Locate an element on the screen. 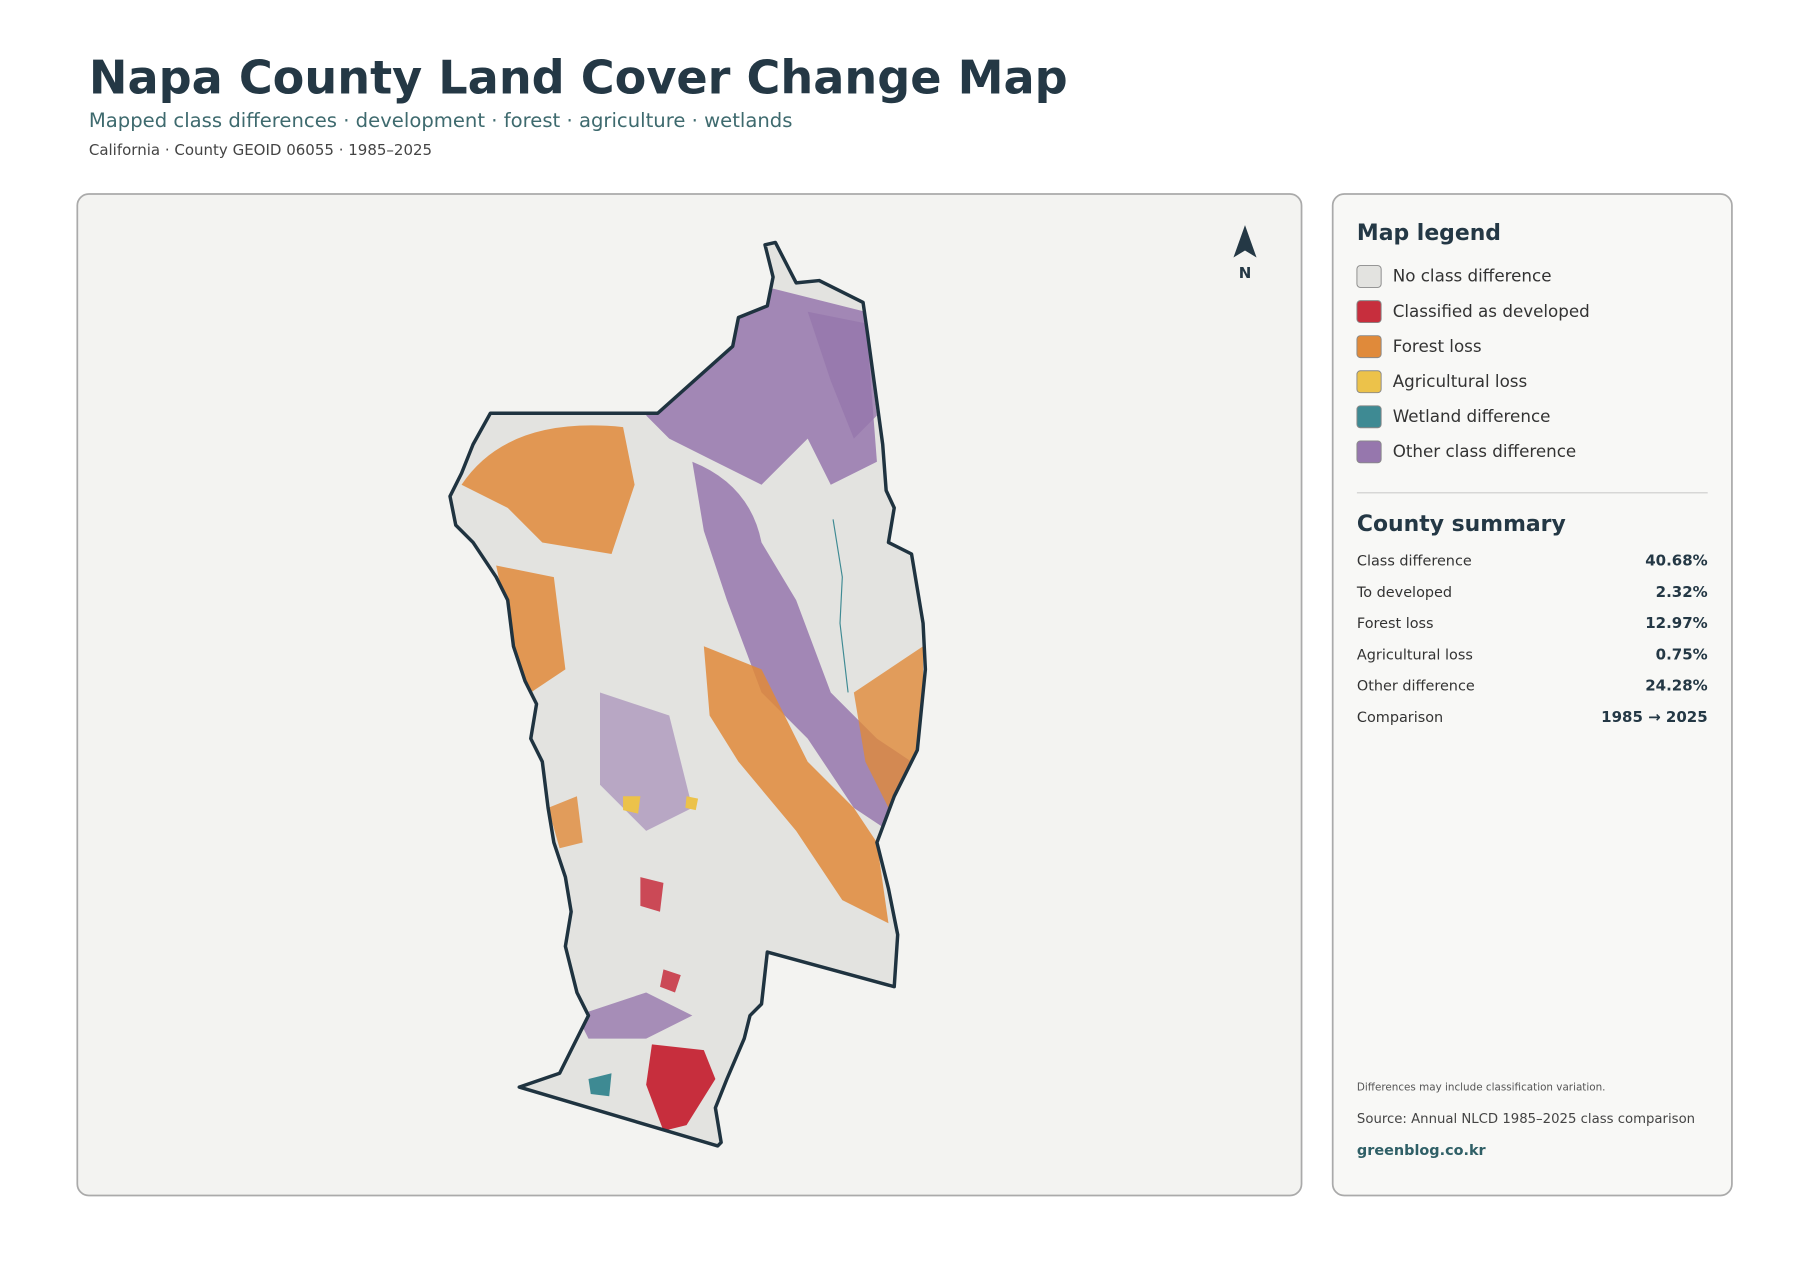 This screenshot has width=1800, height=1273. legend-label: Forest loss is located at coordinates (1437, 346).